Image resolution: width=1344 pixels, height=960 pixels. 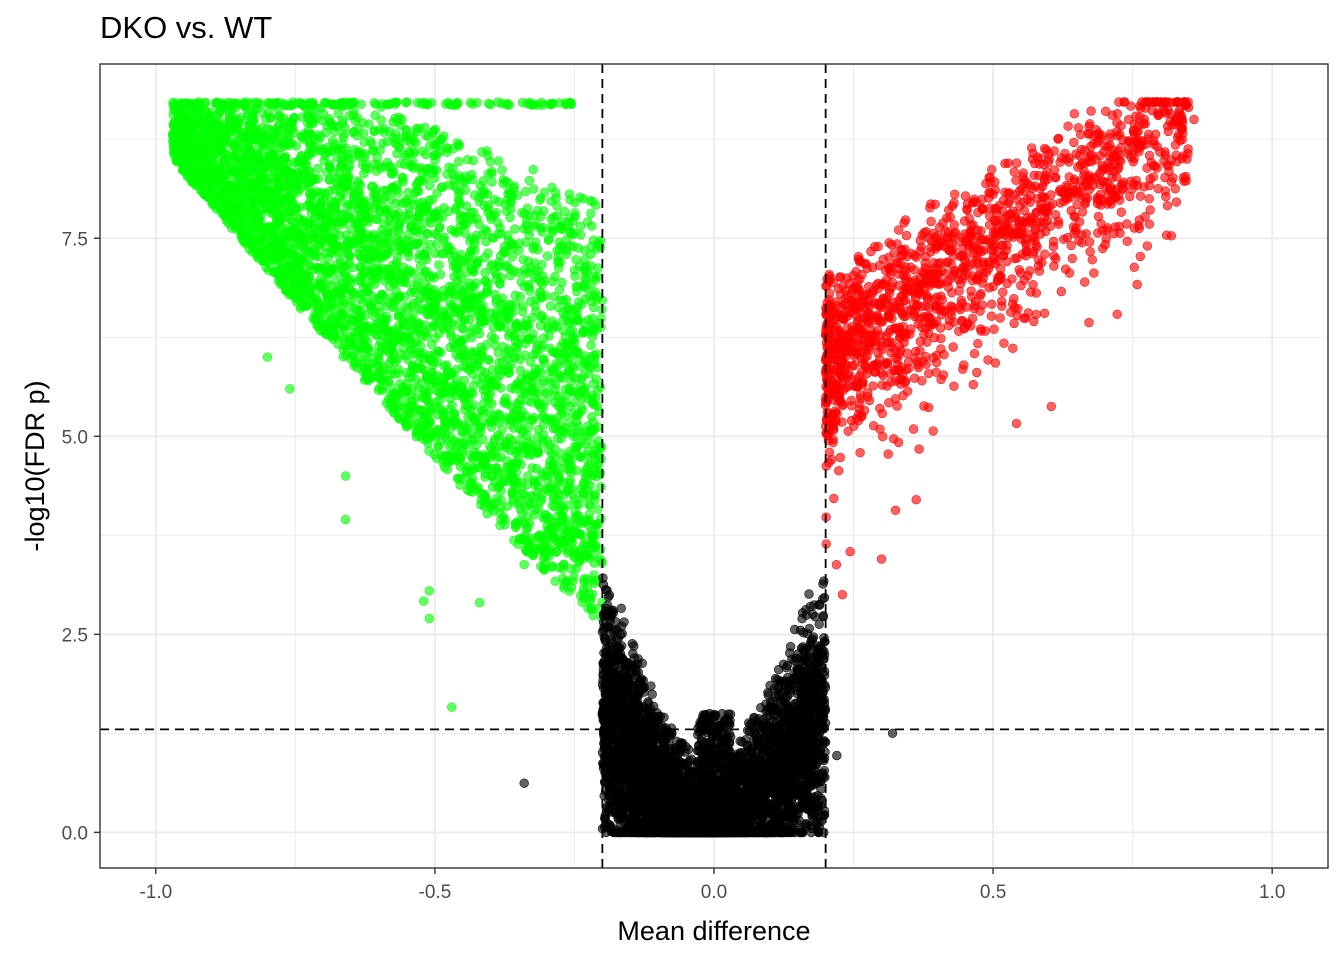 I want to click on chart-title: DKO vs. WT, so click(x=186, y=27).